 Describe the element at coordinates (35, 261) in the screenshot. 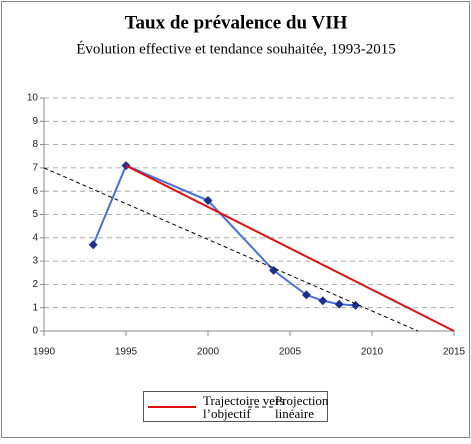

I see `y-tick-label: 3` at that location.